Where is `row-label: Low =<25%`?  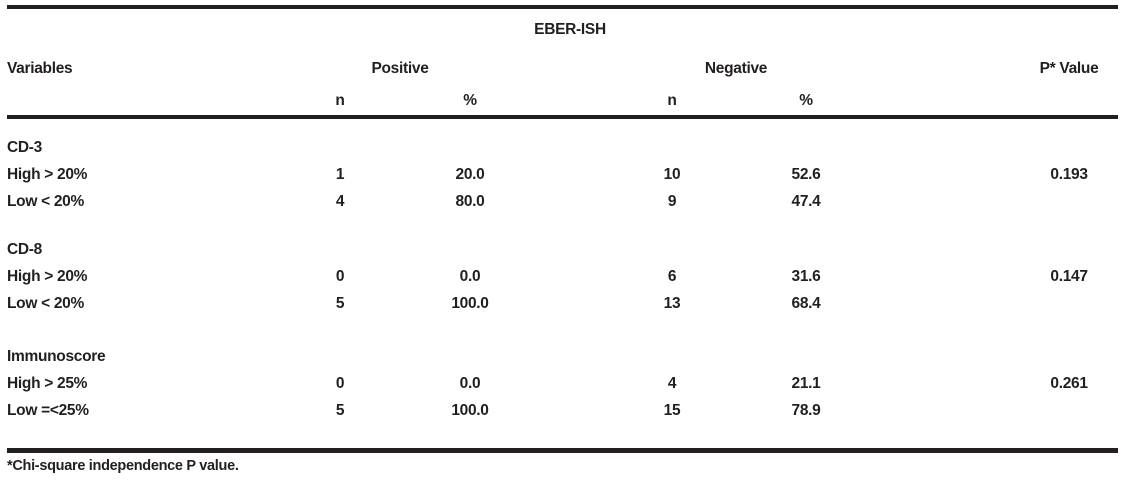
row-label: Low =<25% is located at coordinates (48, 410).